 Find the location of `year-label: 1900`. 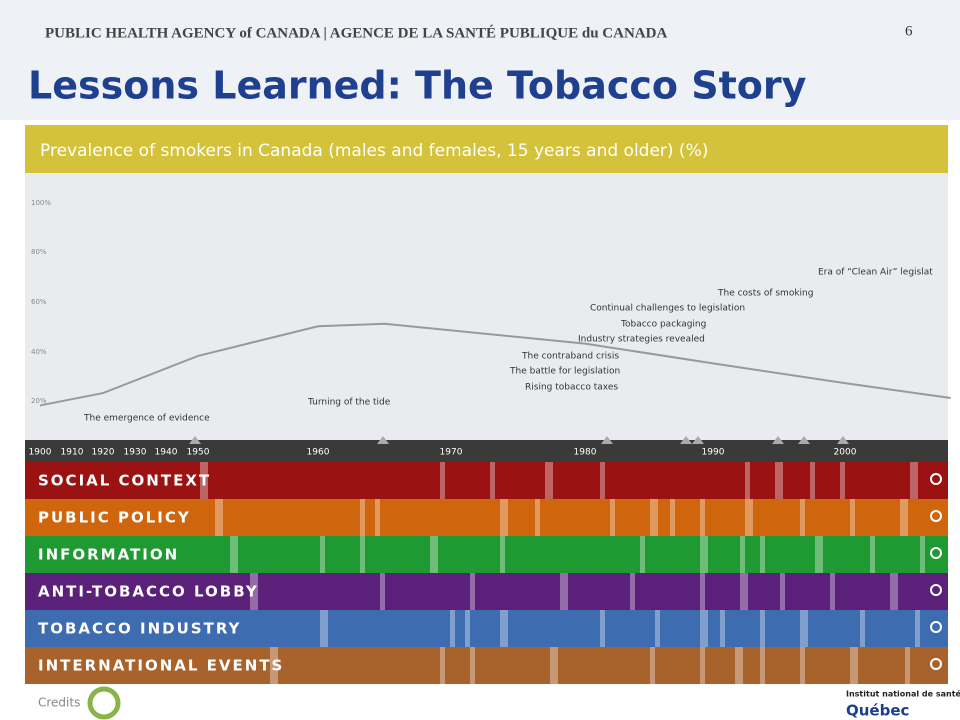

year-label: 1900 is located at coordinates (40, 453).